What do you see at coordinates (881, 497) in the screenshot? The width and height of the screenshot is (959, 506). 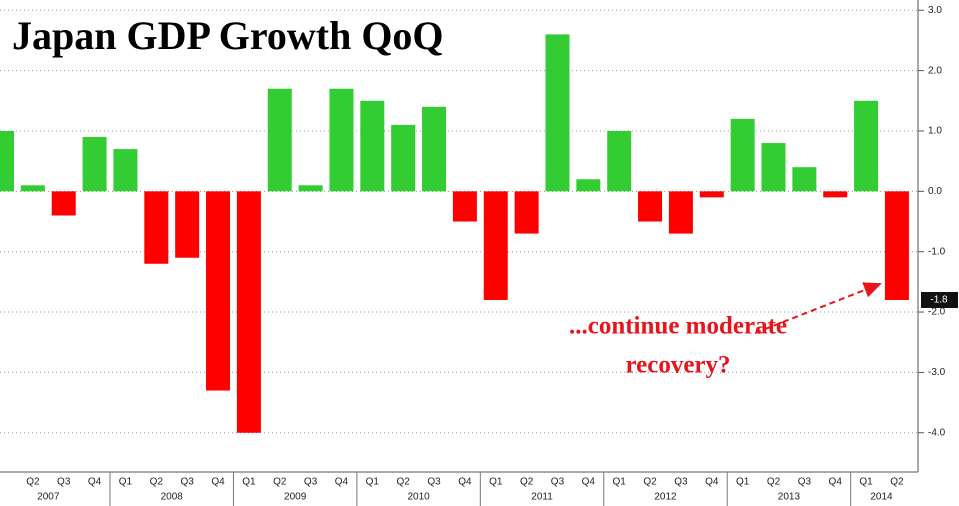 I see `x-year-label: 2014` at bounding box center [881, 497].